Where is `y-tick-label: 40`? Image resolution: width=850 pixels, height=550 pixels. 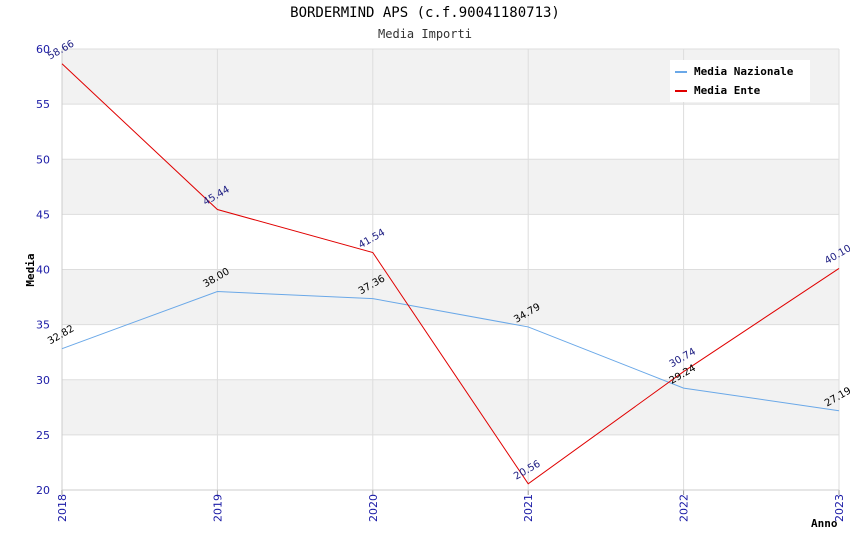
y-tick-label: 40 is located at coordinates (43, 270).